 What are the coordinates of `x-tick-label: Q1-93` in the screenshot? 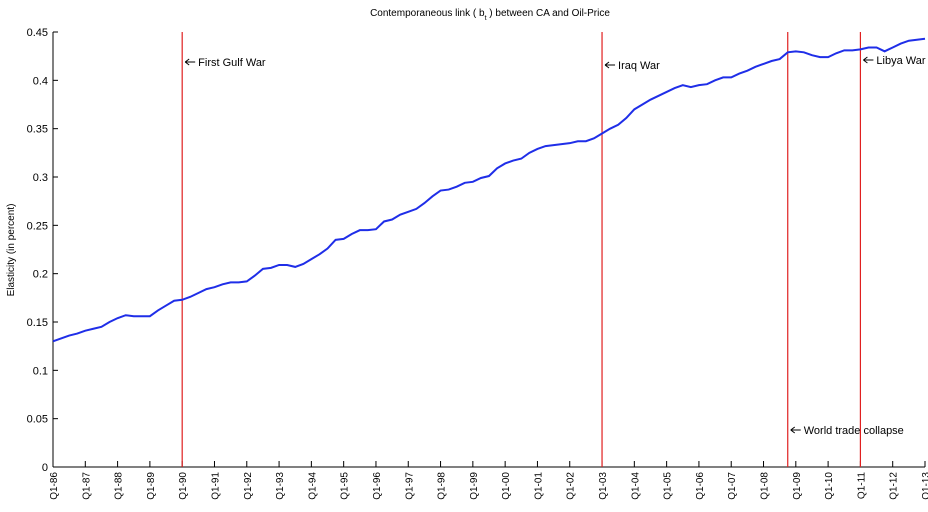 It's located at (280, 486).